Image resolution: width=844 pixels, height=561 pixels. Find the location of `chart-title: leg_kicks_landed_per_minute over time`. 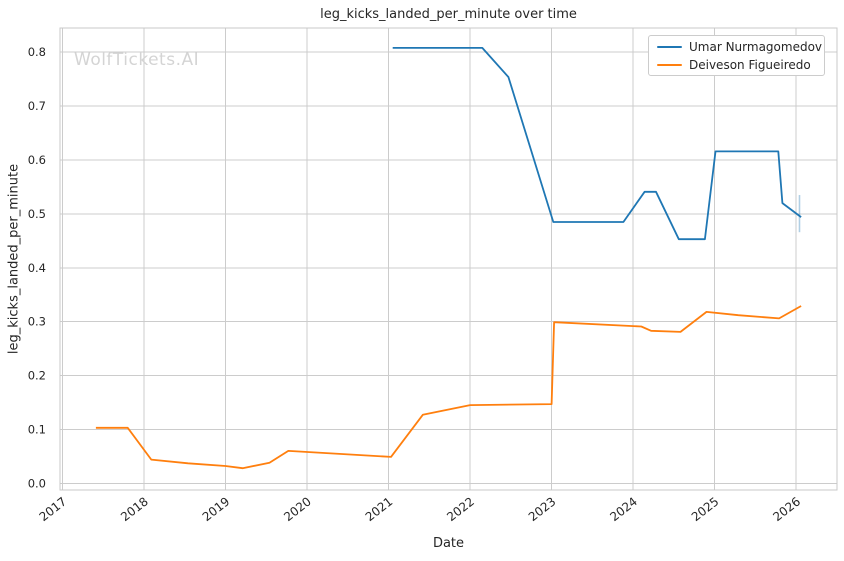

chart-title: leg_kicks_landed_per_minute over time is located at coordinates (448, 14).